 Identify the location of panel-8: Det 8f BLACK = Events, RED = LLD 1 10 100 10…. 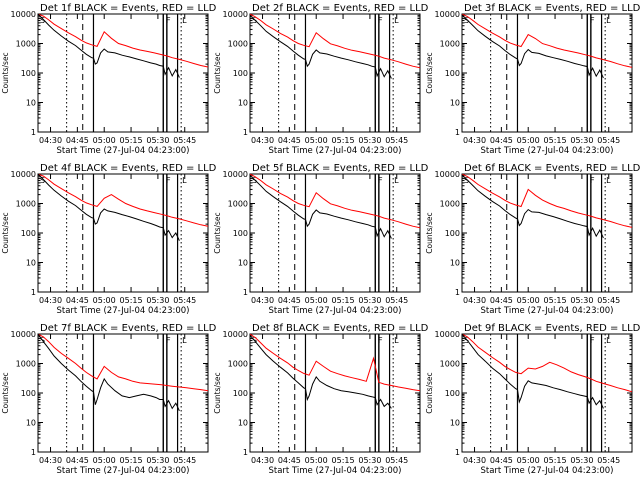
(321, 399).